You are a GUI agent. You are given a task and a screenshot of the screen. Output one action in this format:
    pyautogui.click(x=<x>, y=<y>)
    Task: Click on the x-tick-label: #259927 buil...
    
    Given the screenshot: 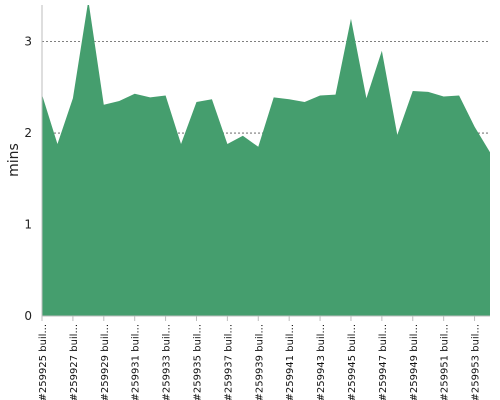 What is the action you would take?
    pyautogui.click(x=74, y=362)
    